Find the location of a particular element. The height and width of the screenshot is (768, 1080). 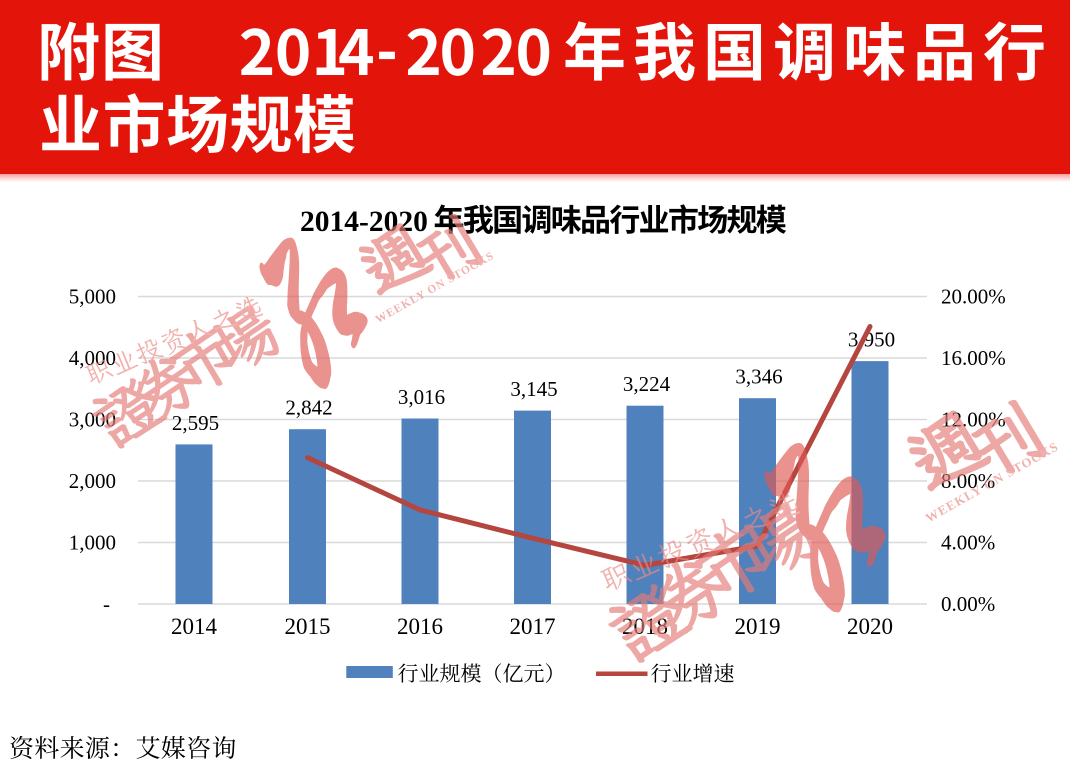

svg-text: 20.00% is located at coordinates (973, 297).